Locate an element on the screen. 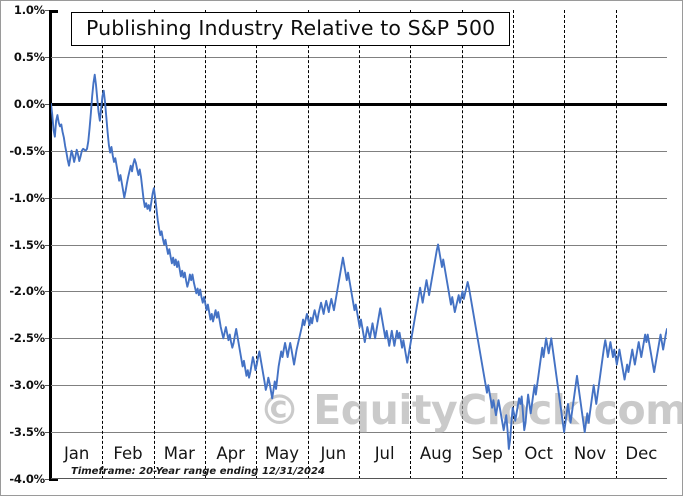 This screenshot has width=683, height=497. y-axis-tick-label: -1.0% is located at coordinates (27, 197).